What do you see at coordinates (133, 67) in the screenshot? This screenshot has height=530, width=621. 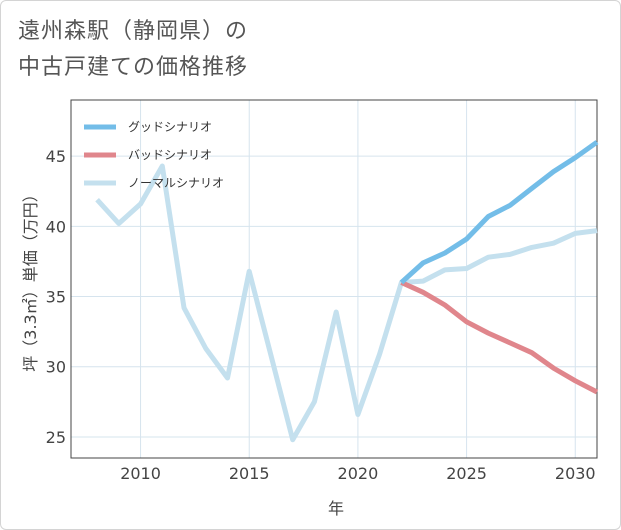 I see `chart-title-line2: 中古戸建ての価格推移` at bounding box center [133, 67].